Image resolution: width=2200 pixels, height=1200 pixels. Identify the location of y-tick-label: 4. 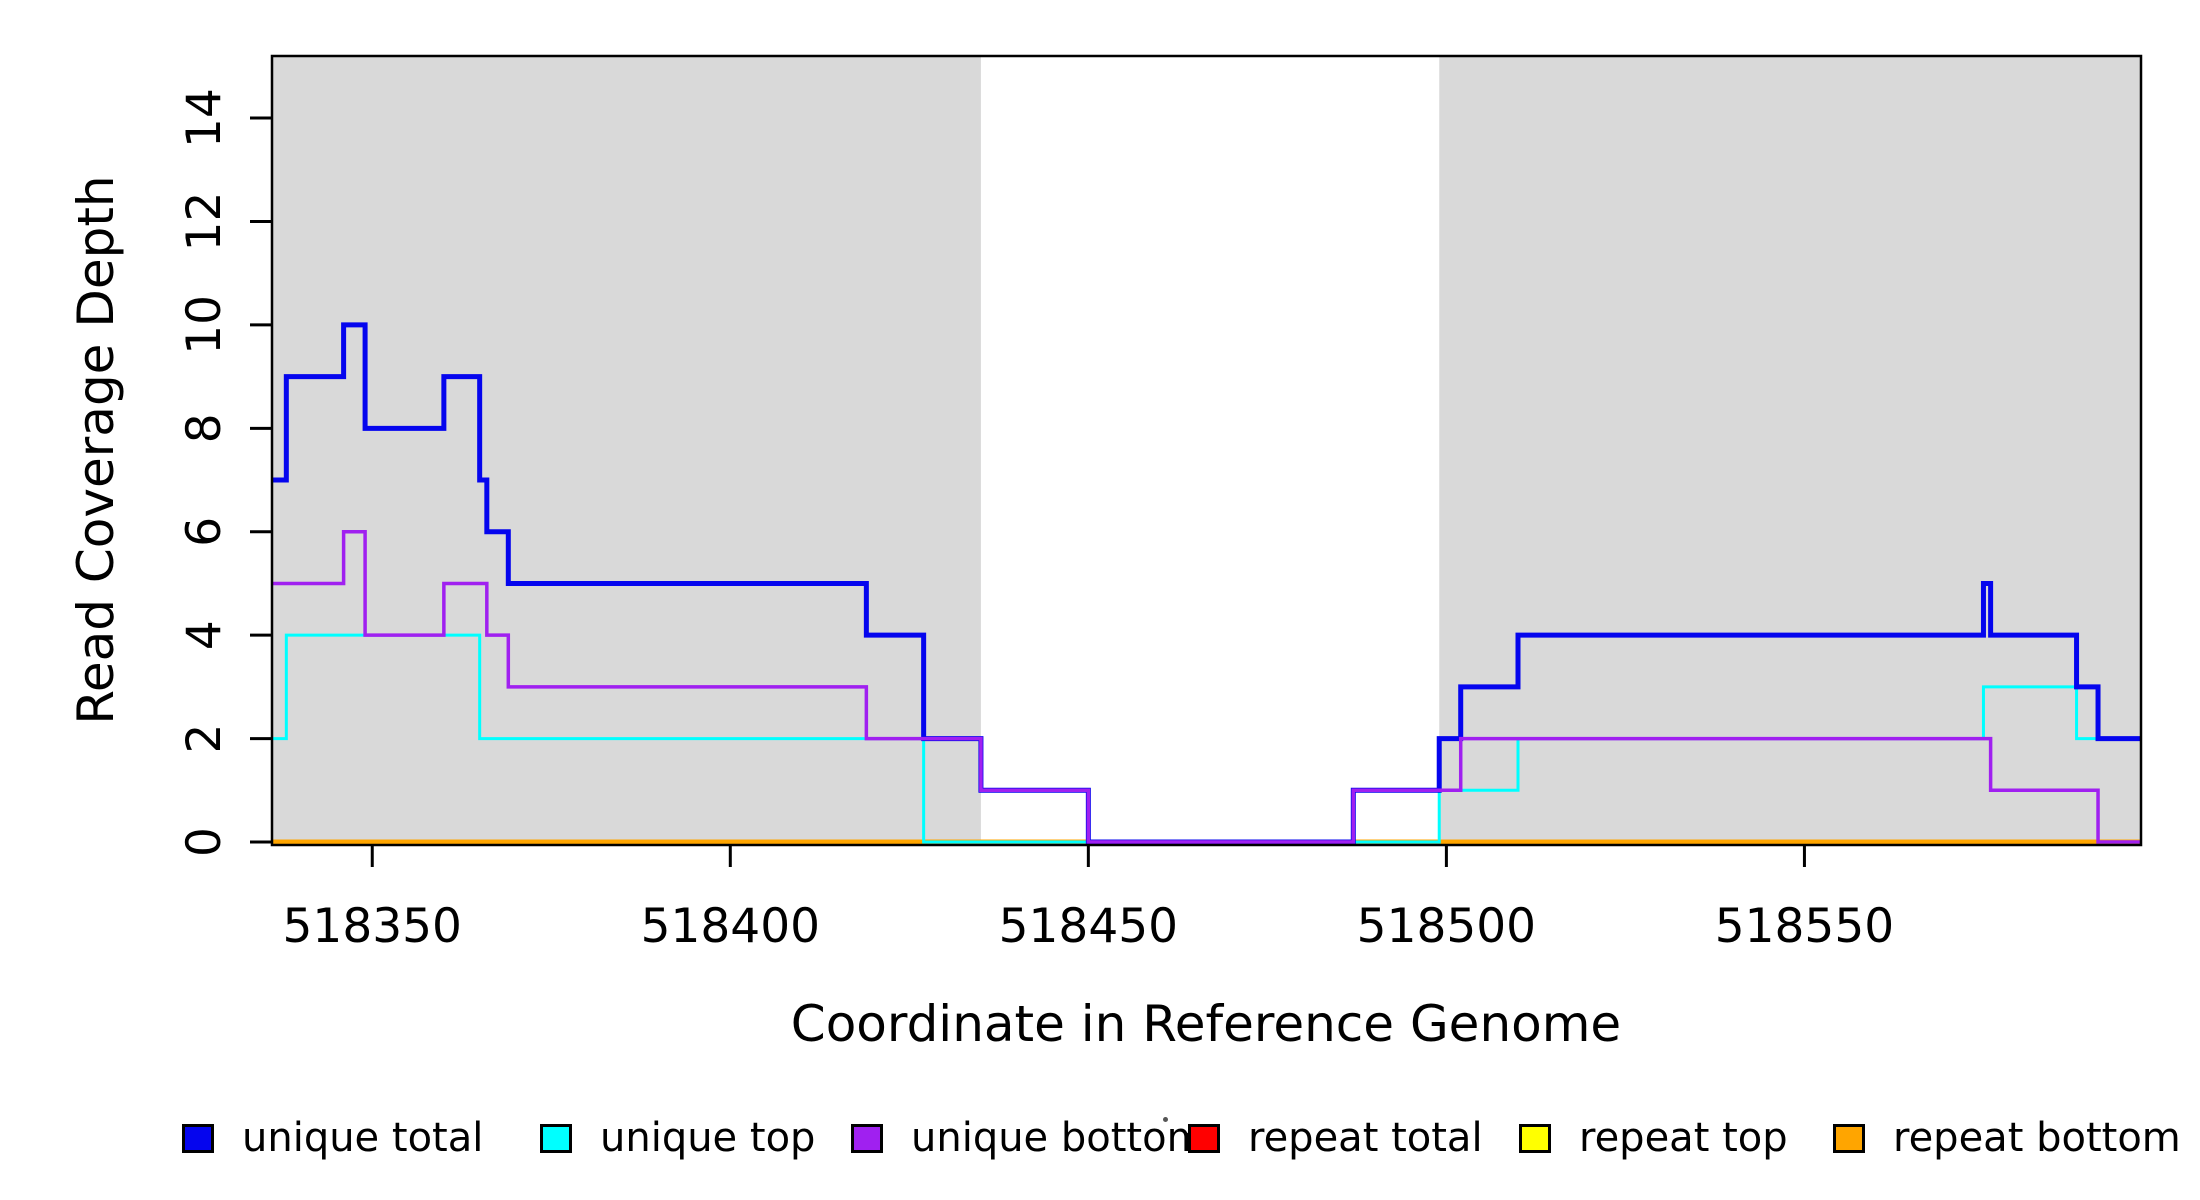
(204, 635).